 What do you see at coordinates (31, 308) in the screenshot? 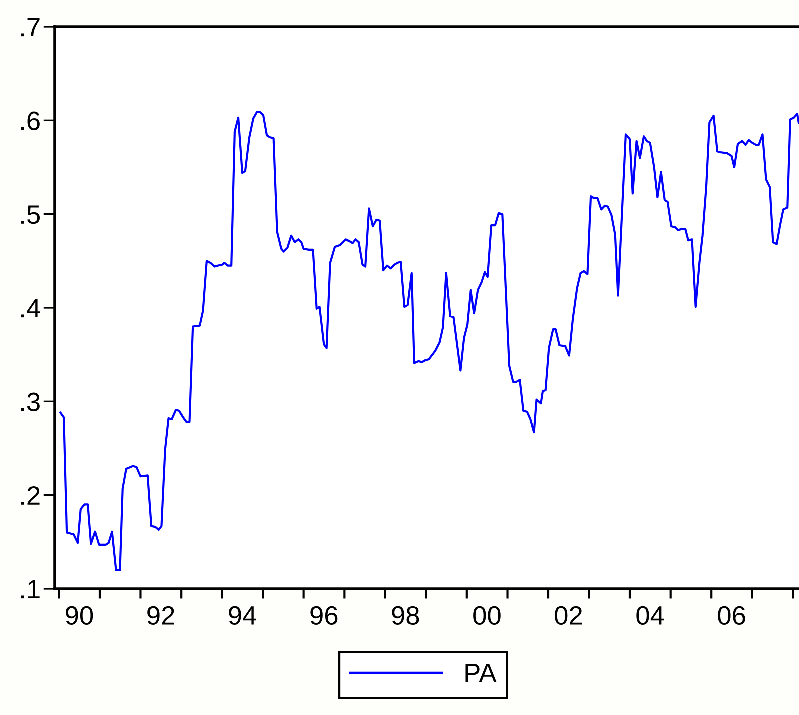
I see `y-tick-label: .4` at bounding box center [31, 308].